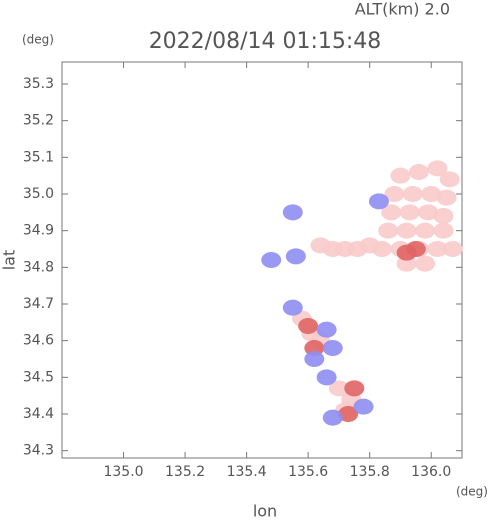  I want to click on x-tick-label: 135.8, so click(370, 472).